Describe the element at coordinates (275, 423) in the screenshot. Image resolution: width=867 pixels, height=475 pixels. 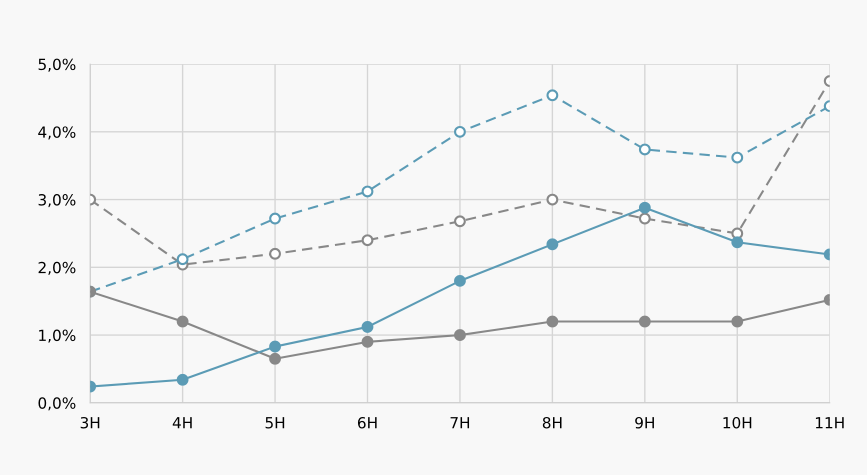
I see `x-tick-label: 5H` at that location.